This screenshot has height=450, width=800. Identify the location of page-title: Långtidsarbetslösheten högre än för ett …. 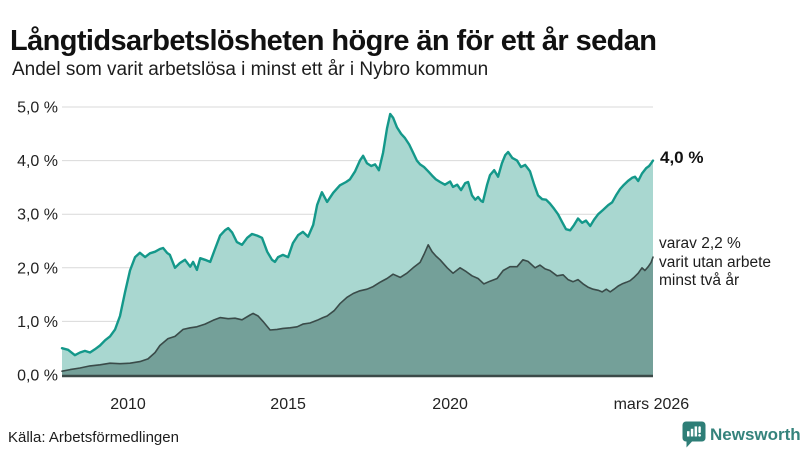
(333, 41).